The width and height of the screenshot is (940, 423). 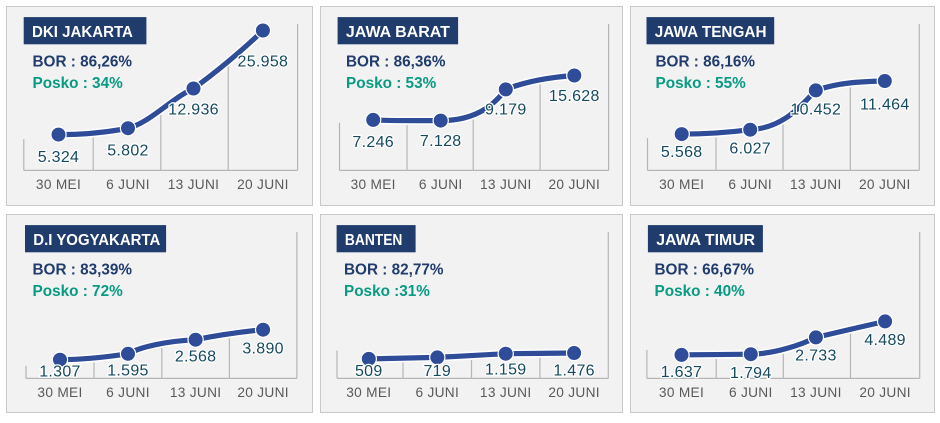 I want to click on svg-text: 1.159, so click(x=506, y=370).